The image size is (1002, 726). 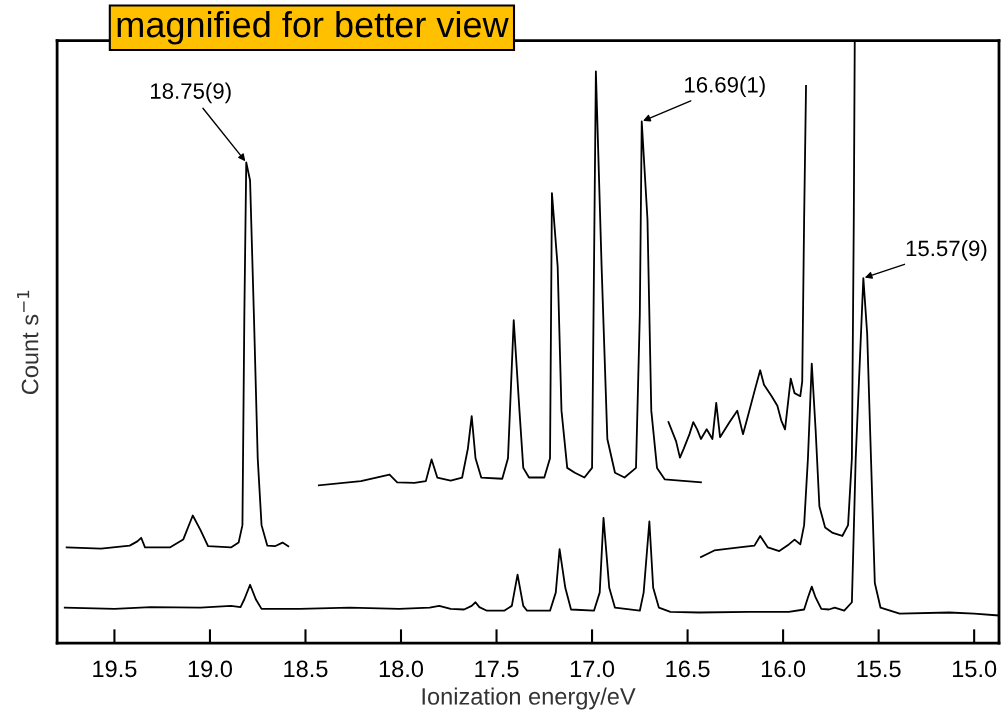 I want to click on x-tick-label: 15.5, so click(x=879, y=669).